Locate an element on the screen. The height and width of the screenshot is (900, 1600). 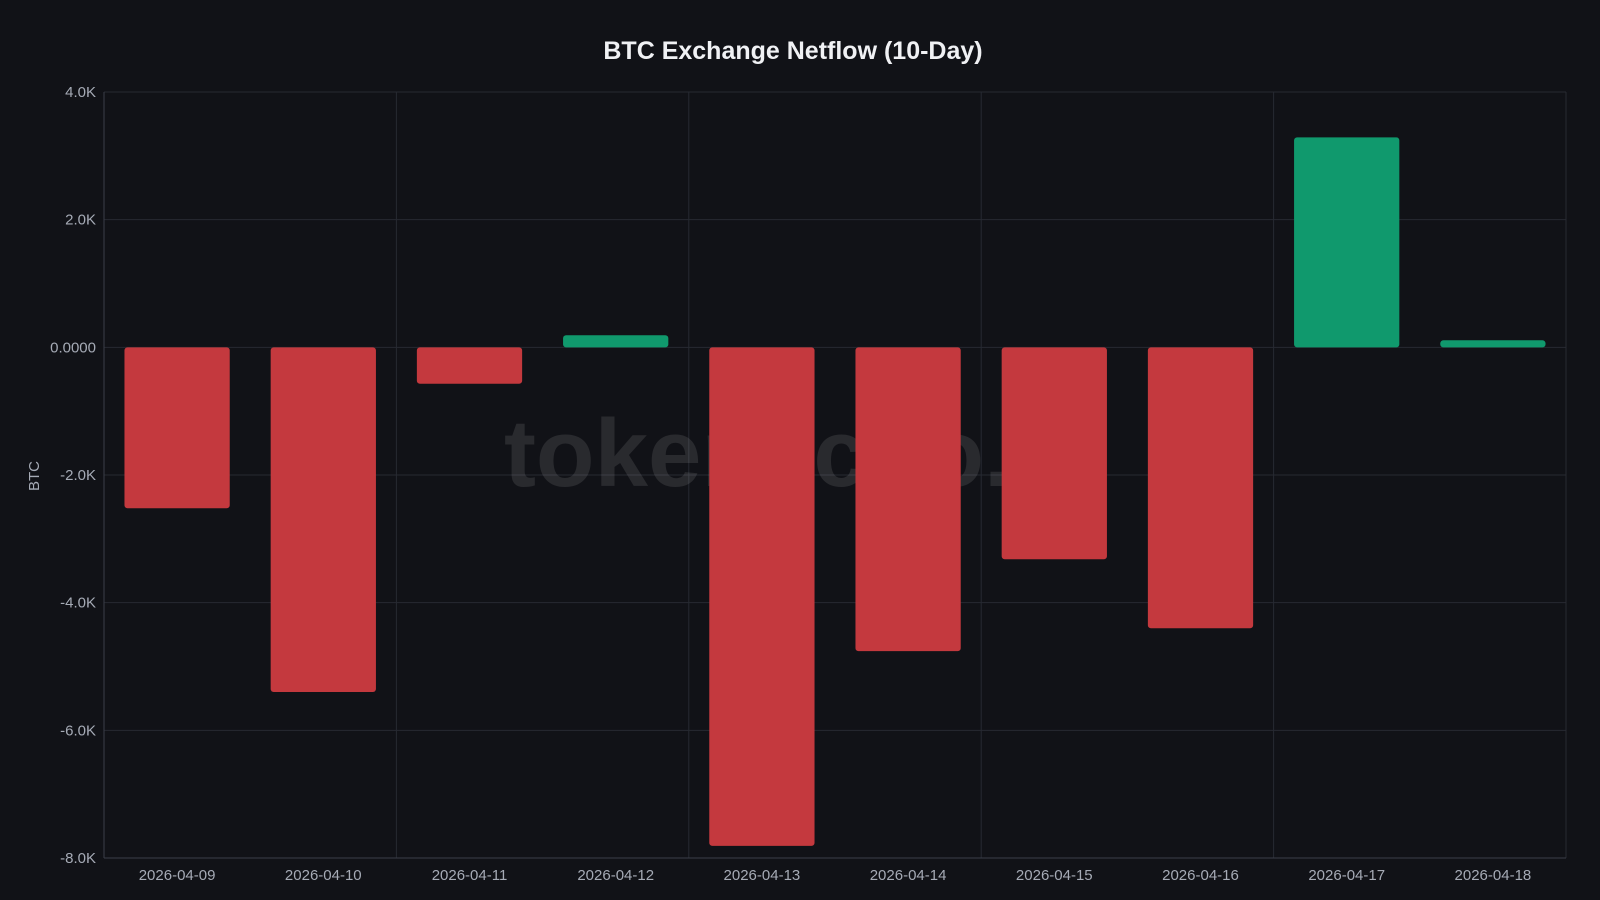
x-tick-label: 2026-04-13 is located at coordinates (762, 875).